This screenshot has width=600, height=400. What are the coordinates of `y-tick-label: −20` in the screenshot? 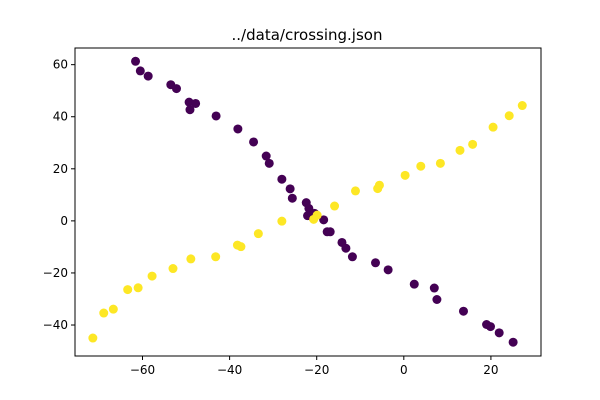 It's located at (55, 273).